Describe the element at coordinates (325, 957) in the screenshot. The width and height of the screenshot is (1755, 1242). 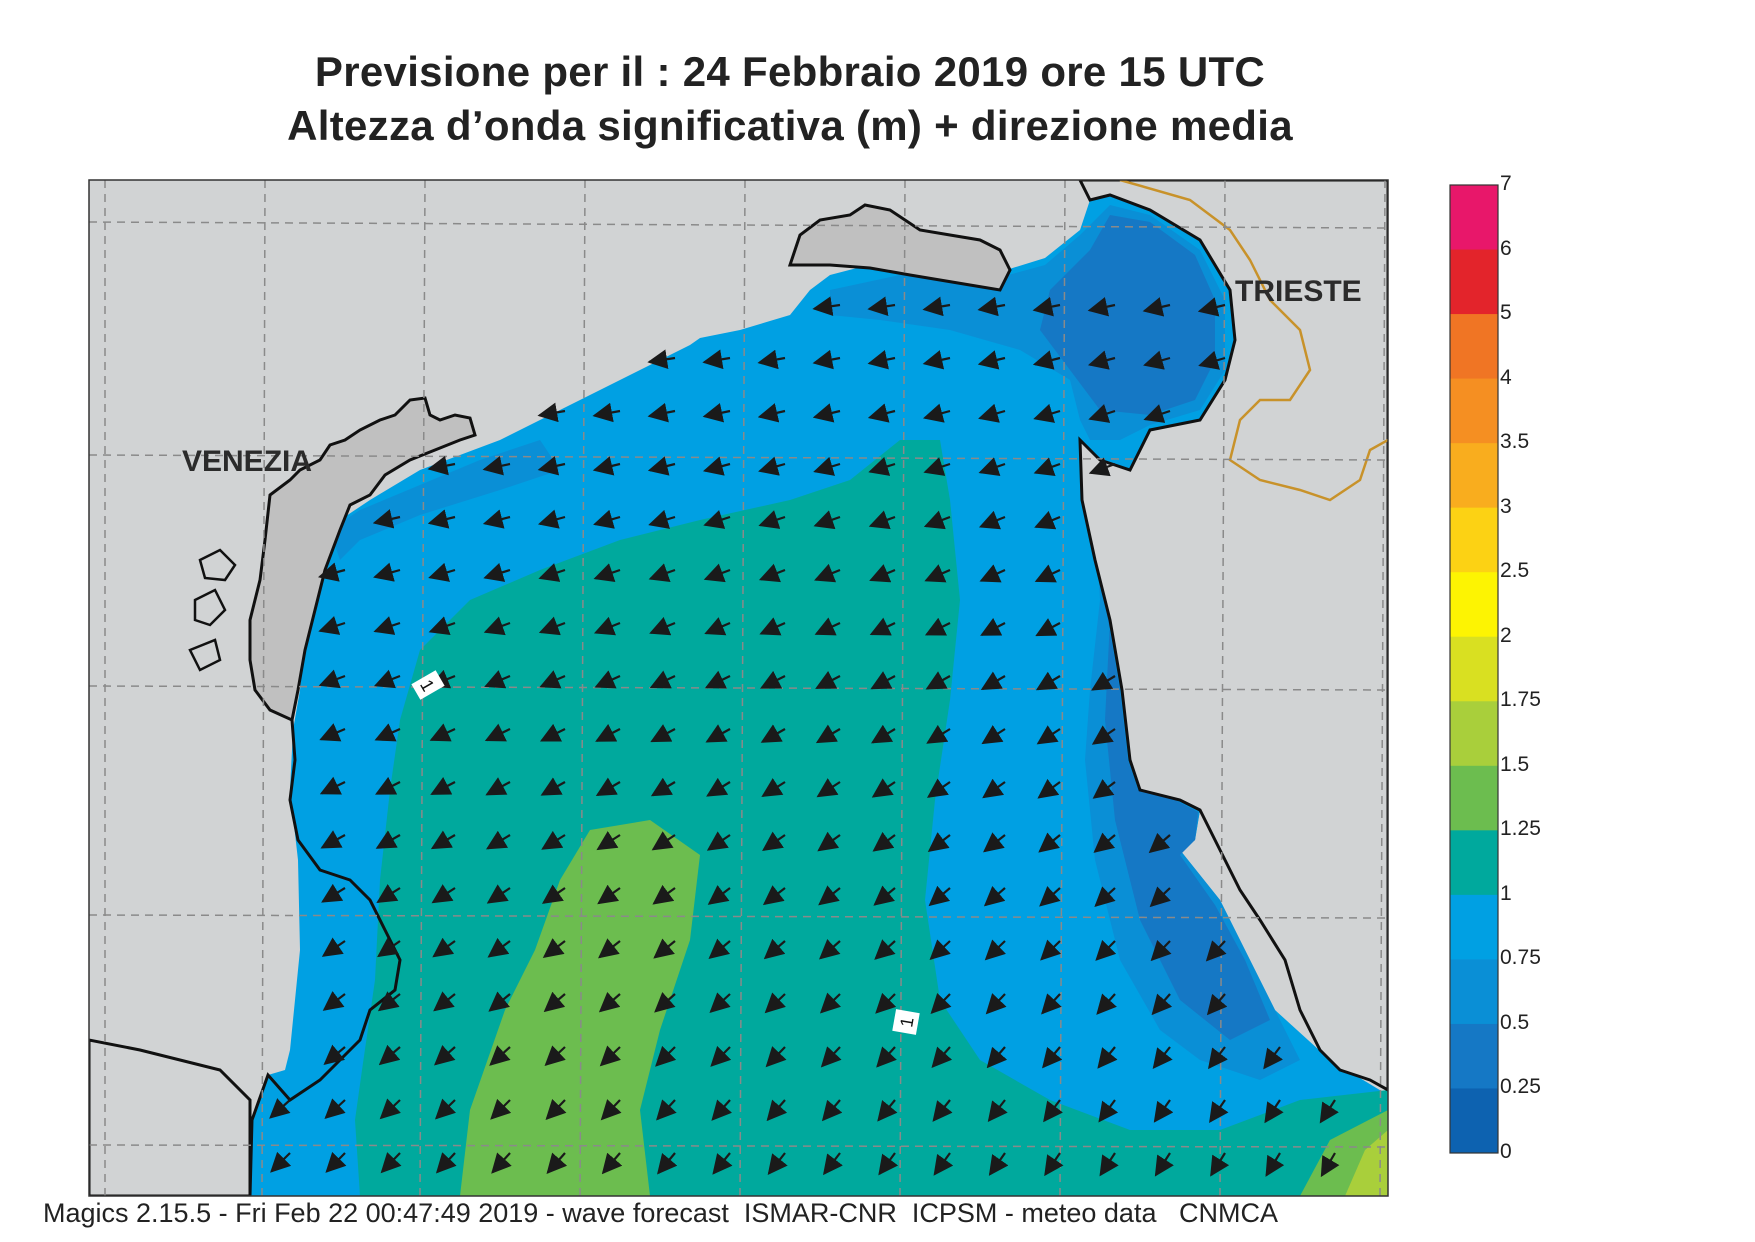
I see `west-coastline` at that location.